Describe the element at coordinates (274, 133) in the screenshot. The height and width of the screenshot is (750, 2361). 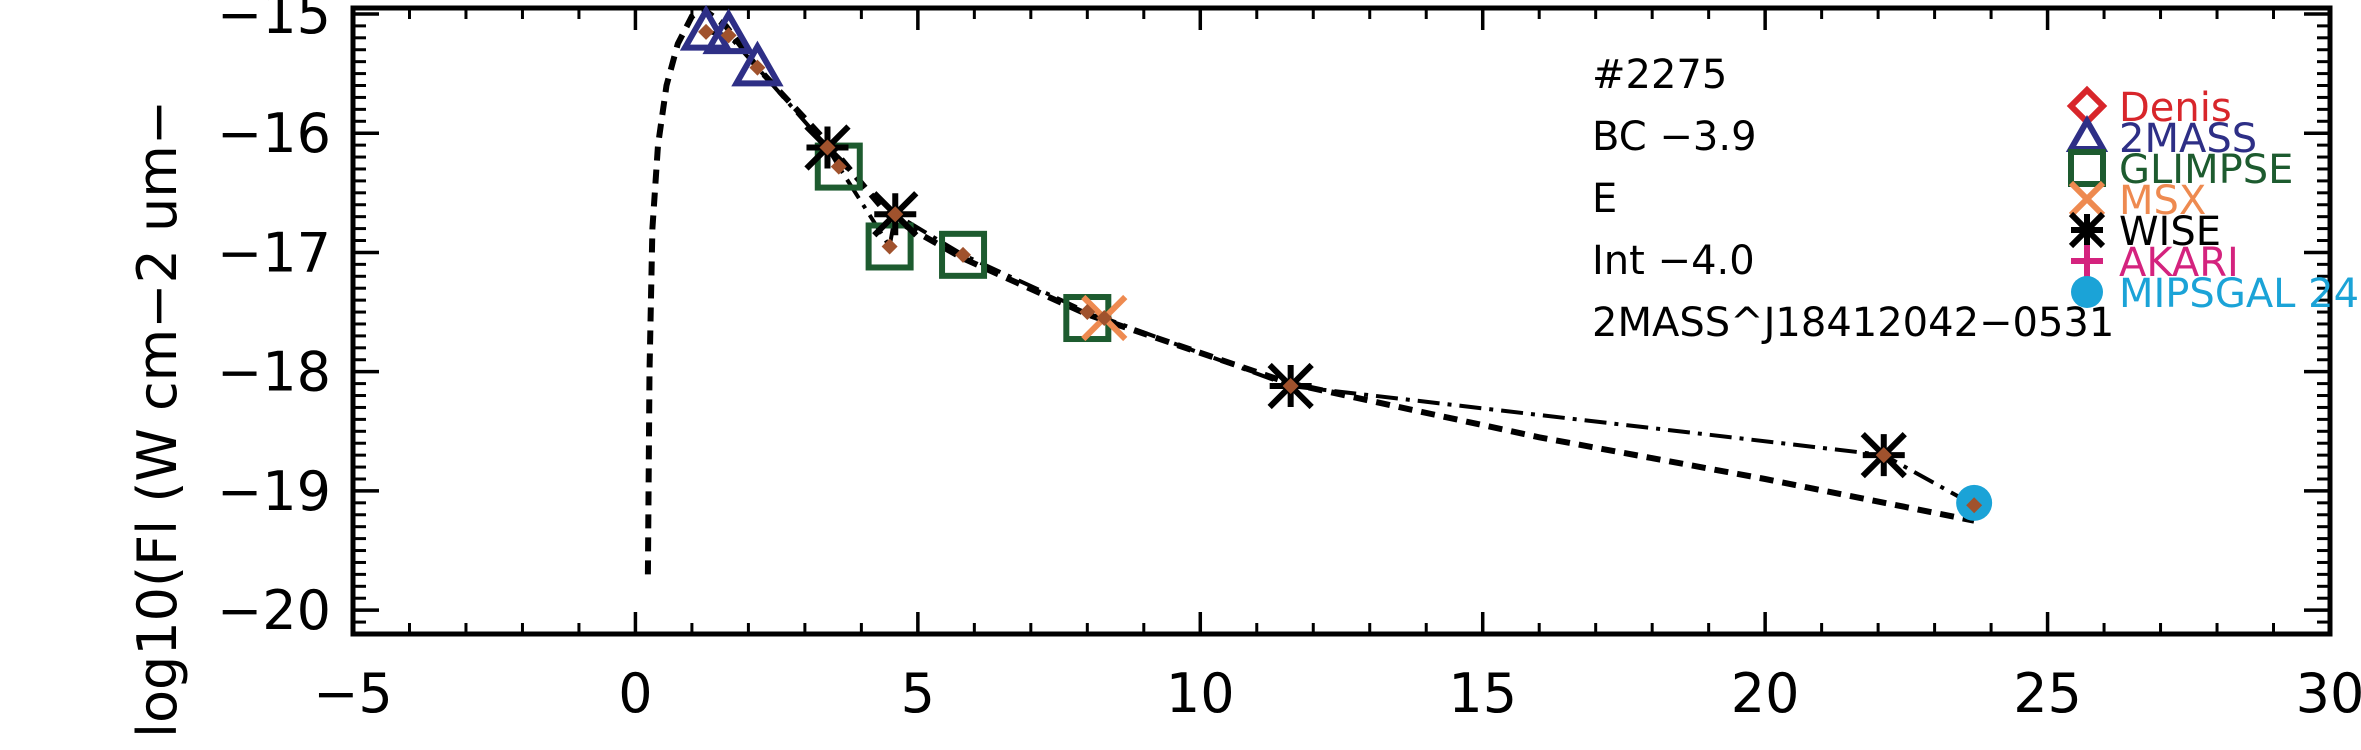
I see `y-tick-label: −16` at that location.